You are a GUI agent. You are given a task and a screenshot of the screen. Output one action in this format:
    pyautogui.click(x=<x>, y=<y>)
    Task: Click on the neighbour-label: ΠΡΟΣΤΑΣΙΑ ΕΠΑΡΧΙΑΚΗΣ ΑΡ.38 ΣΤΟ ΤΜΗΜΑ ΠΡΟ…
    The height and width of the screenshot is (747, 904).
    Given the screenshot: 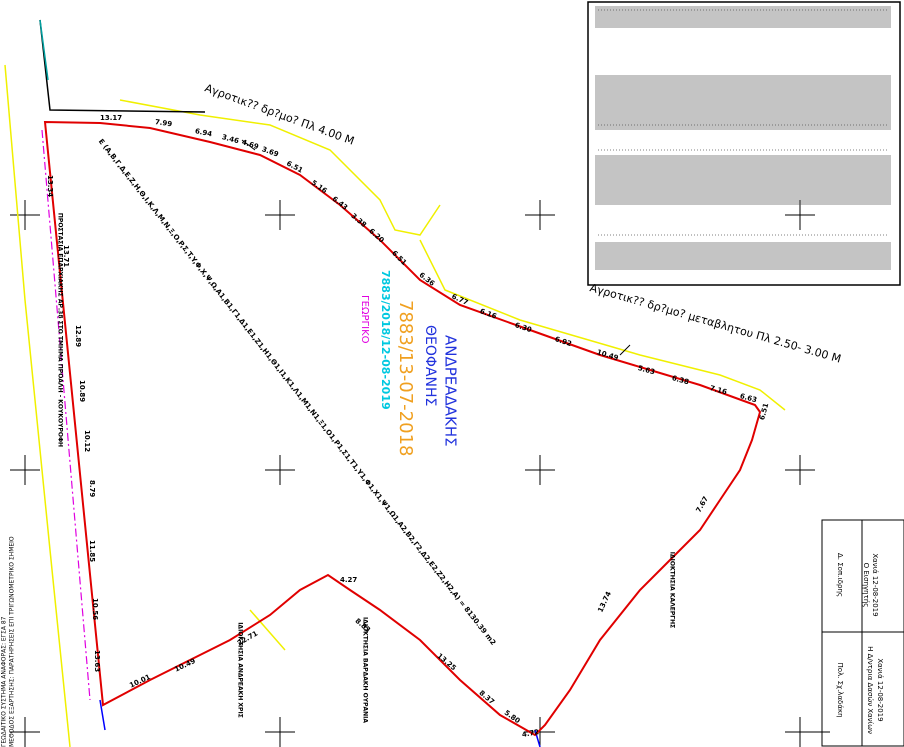 What is the action you would take?
    pyautogui.click(x=60, y=330)
    